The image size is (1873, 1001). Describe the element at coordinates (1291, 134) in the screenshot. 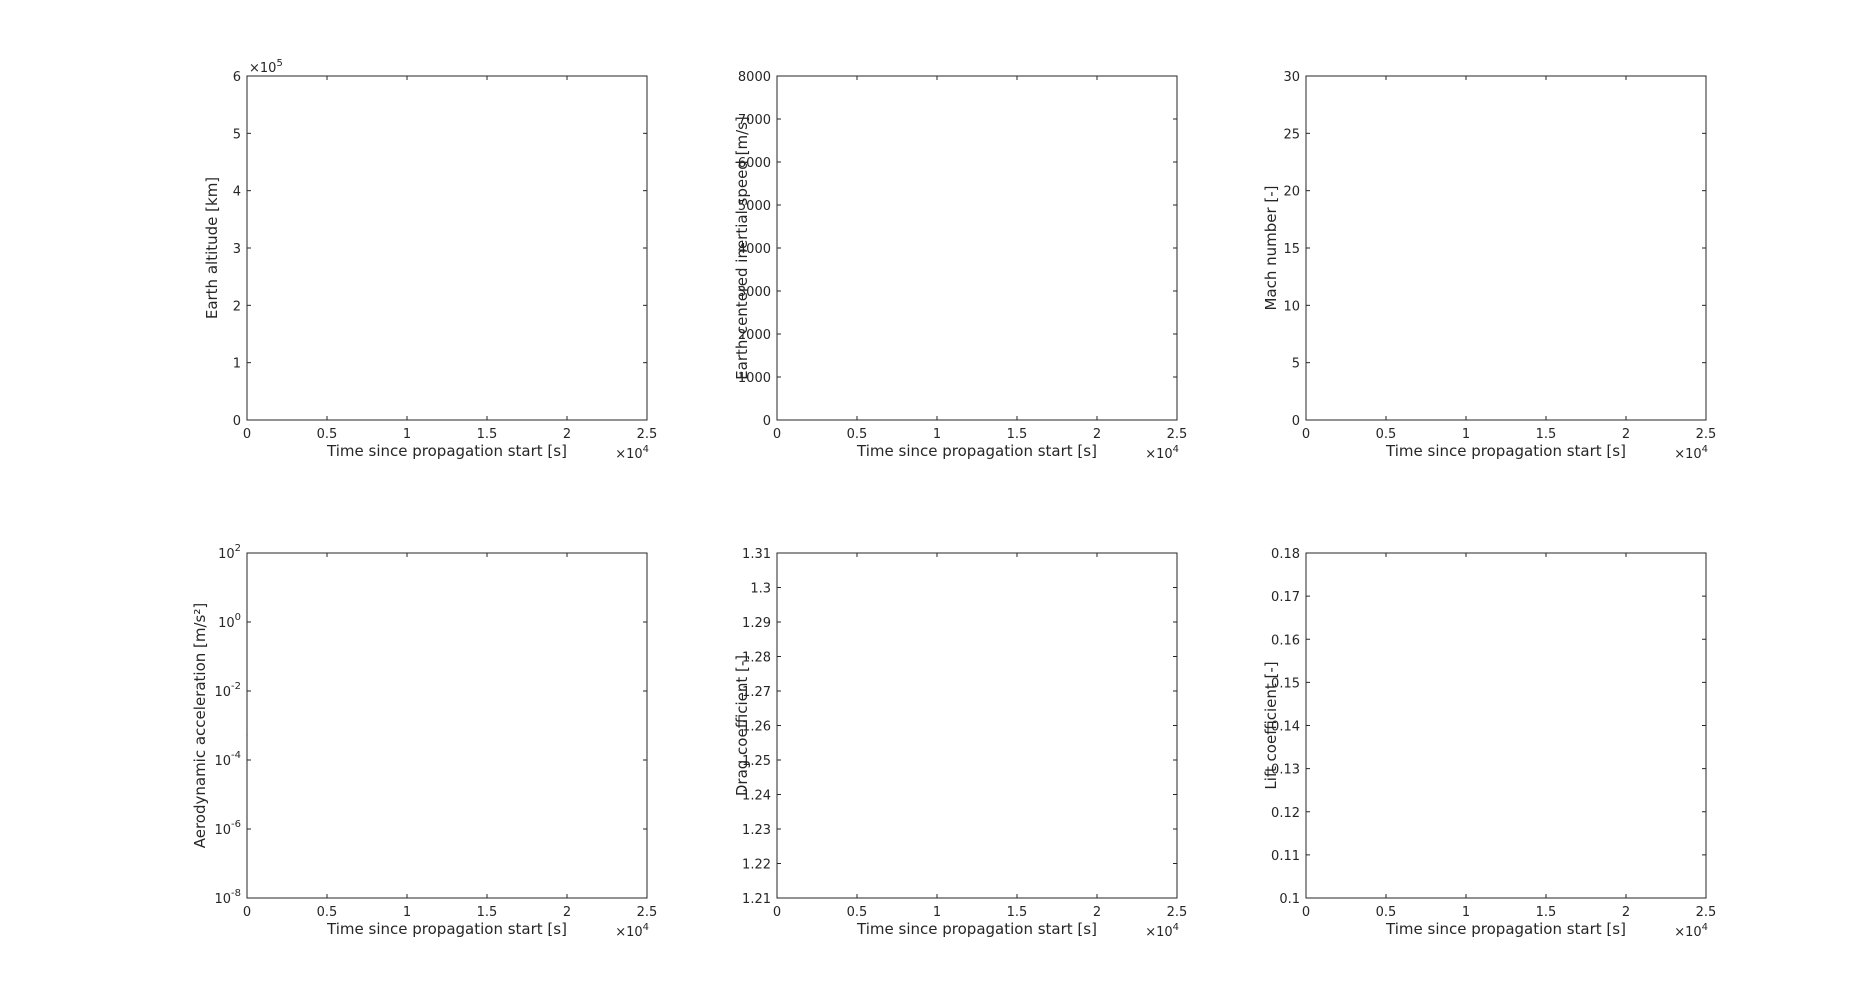

I see `y-tick-label: 25` at that location.